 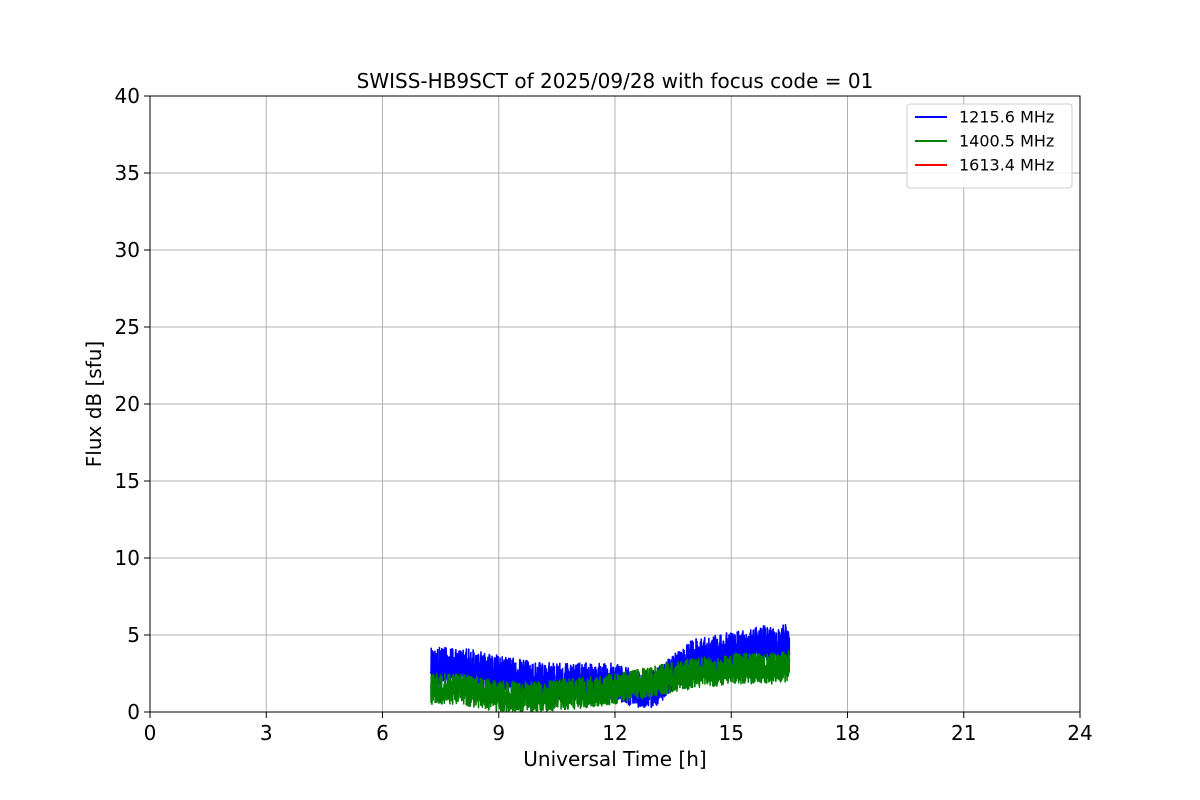 What do you see at coordinates (1006, 165) in the screenshot?
I see `legend-label: 1613.4 MHz` at bounding box center [1006, 165].